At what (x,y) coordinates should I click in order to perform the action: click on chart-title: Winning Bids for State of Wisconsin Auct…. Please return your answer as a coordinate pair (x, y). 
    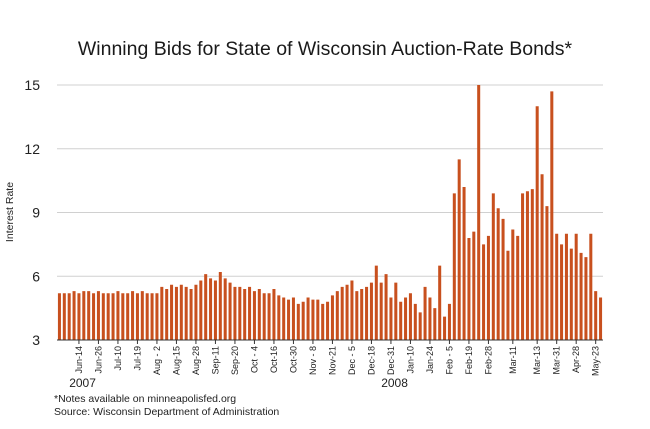
    Looking at the image, I should click on (325, 49).